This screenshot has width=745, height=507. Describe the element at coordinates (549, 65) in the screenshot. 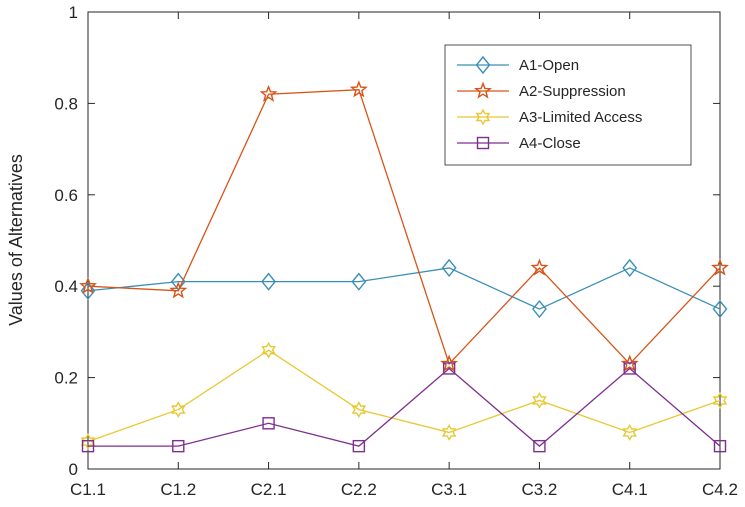

I see `legend-label: A1-Open` at that location.